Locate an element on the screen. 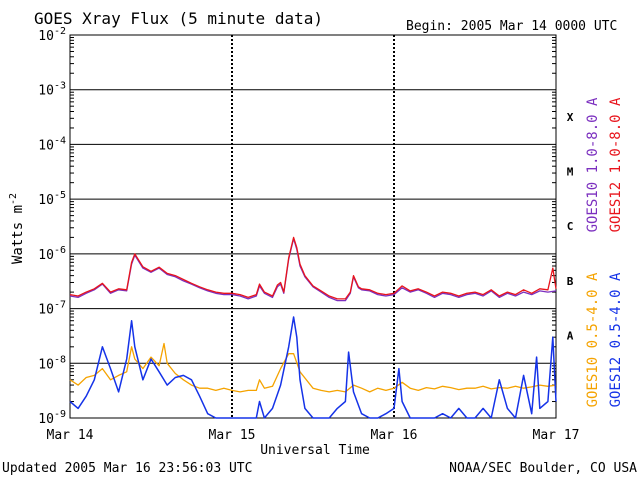 This screenshot has width=640, height=480. legend-entry: GOES10 1.0-8.0 A is located at coordinates (593, 164).